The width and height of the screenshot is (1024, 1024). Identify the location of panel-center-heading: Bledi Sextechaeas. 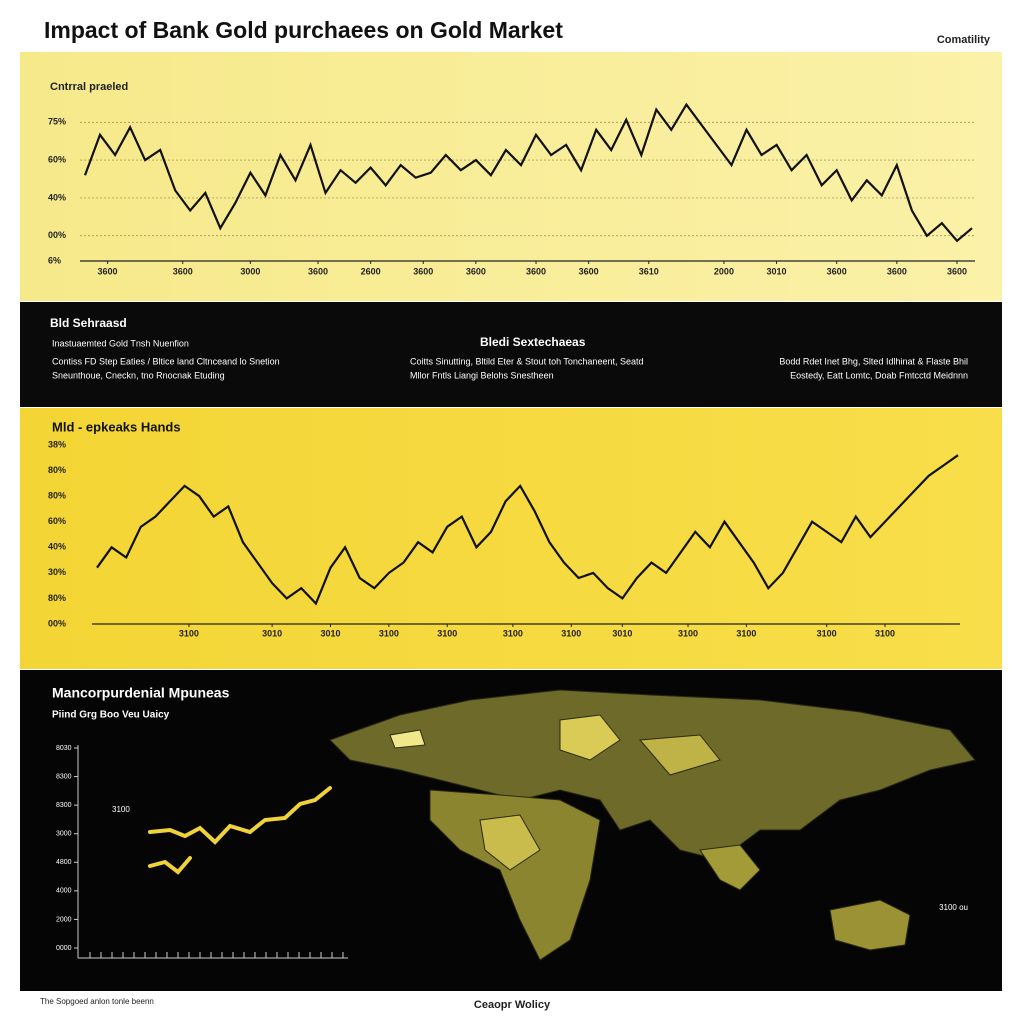
(533, 342).